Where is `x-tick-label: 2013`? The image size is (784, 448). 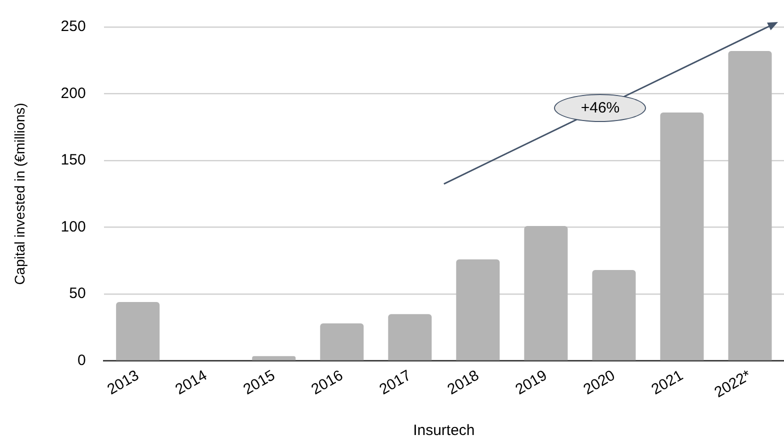
x-tick-label: 2013 is located at coordinates (123, 382).